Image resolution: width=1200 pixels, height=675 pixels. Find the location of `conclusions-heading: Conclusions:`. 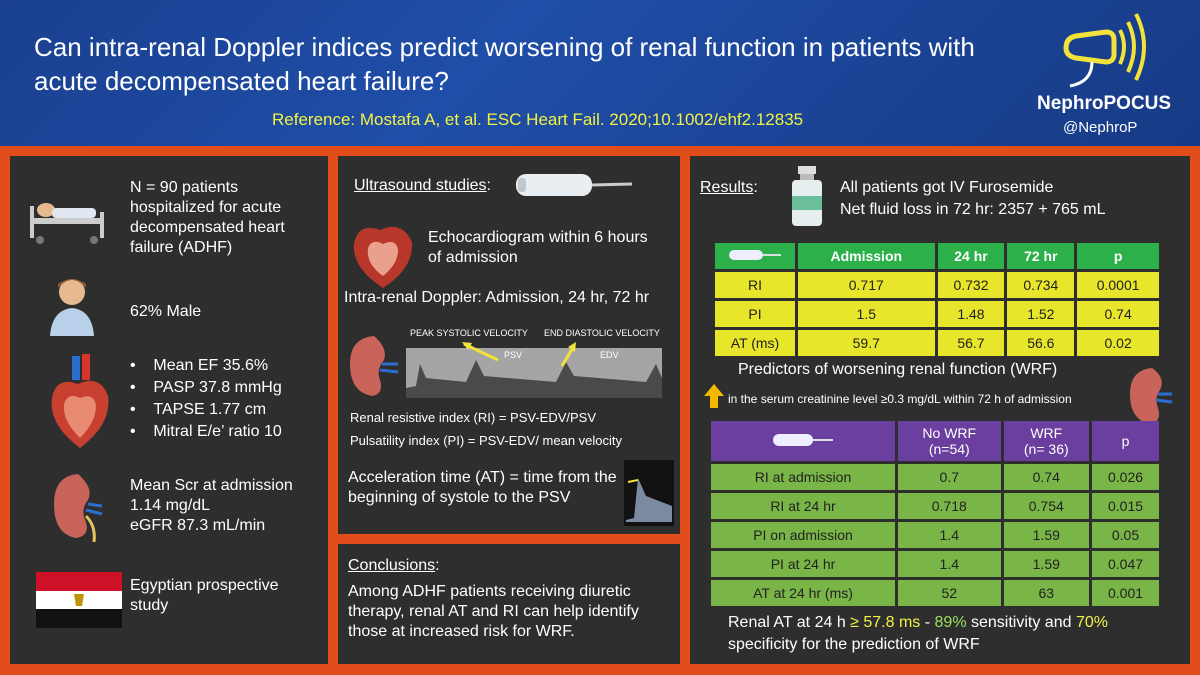

conclusions-heading: Conclusions: is located at coordinates (394, 565).